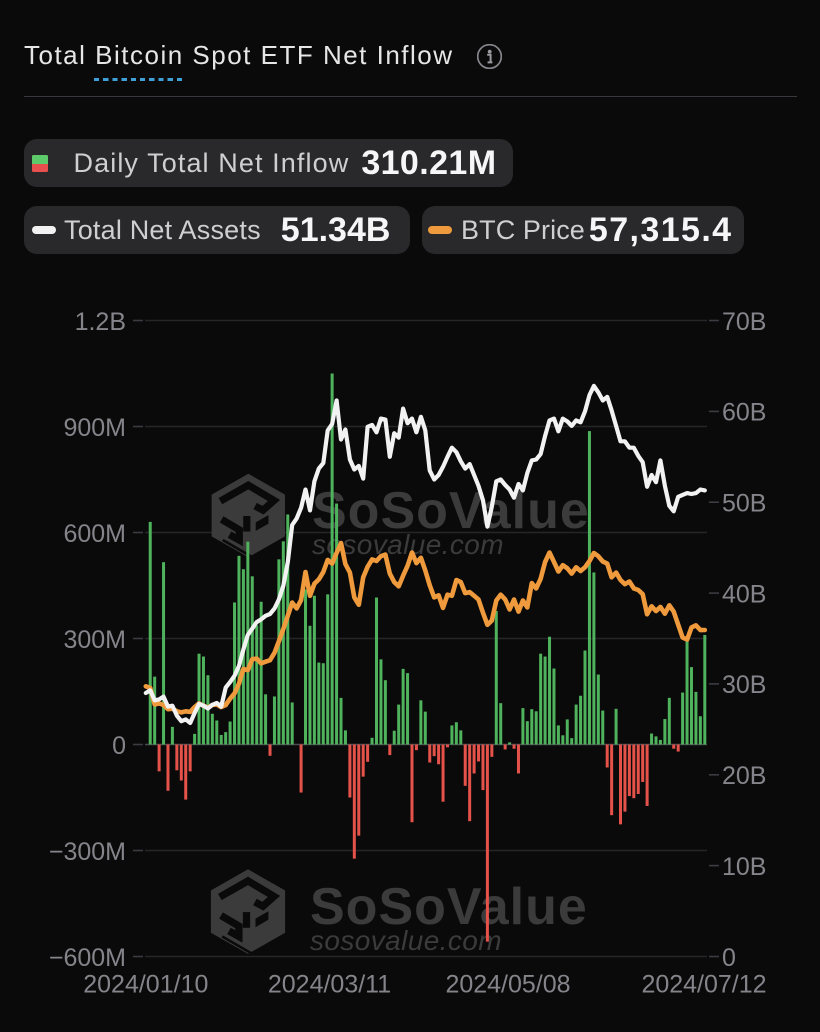  Describe the element at coordinates (145, 985) in the screenshot. I see `svg-text: 2024/01/10` at that location.